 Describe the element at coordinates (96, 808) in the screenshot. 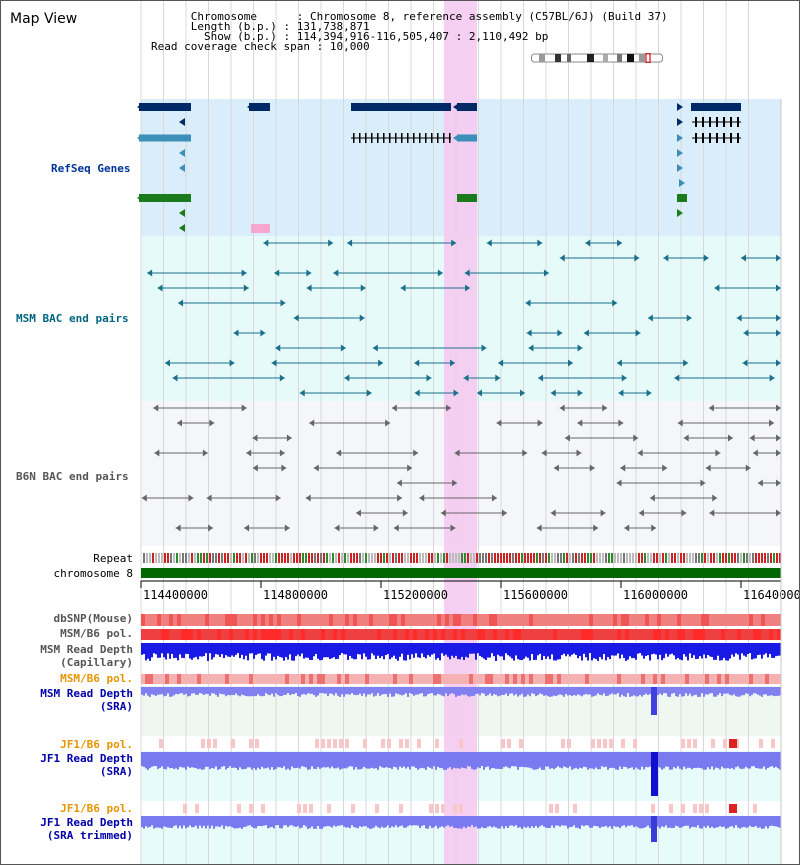

I see `jf1-b6-pol-2-track-label: JF1/B6 pol.` at that location.